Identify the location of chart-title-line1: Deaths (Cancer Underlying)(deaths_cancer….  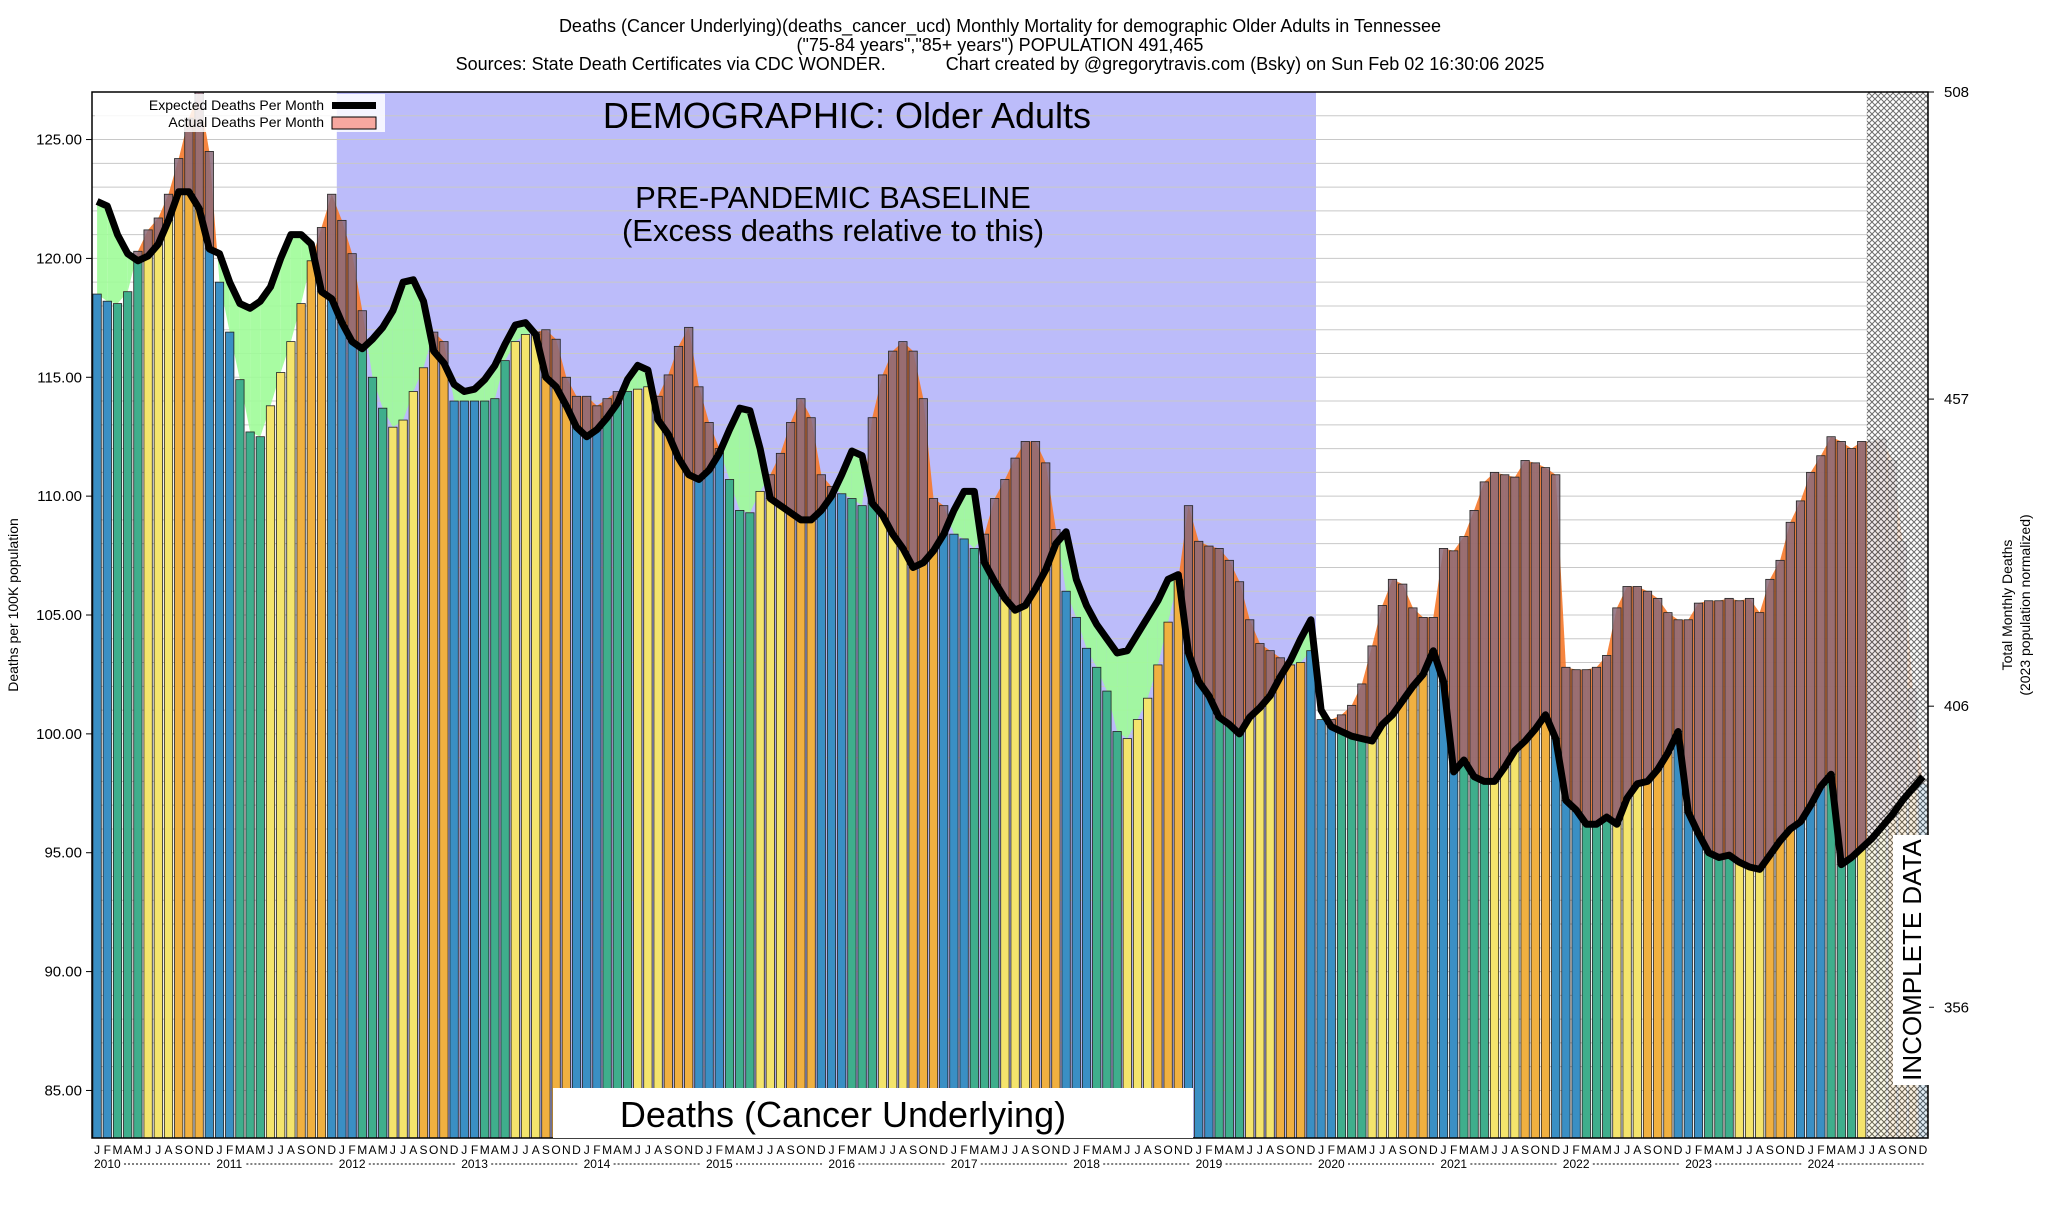
(1000, 26).